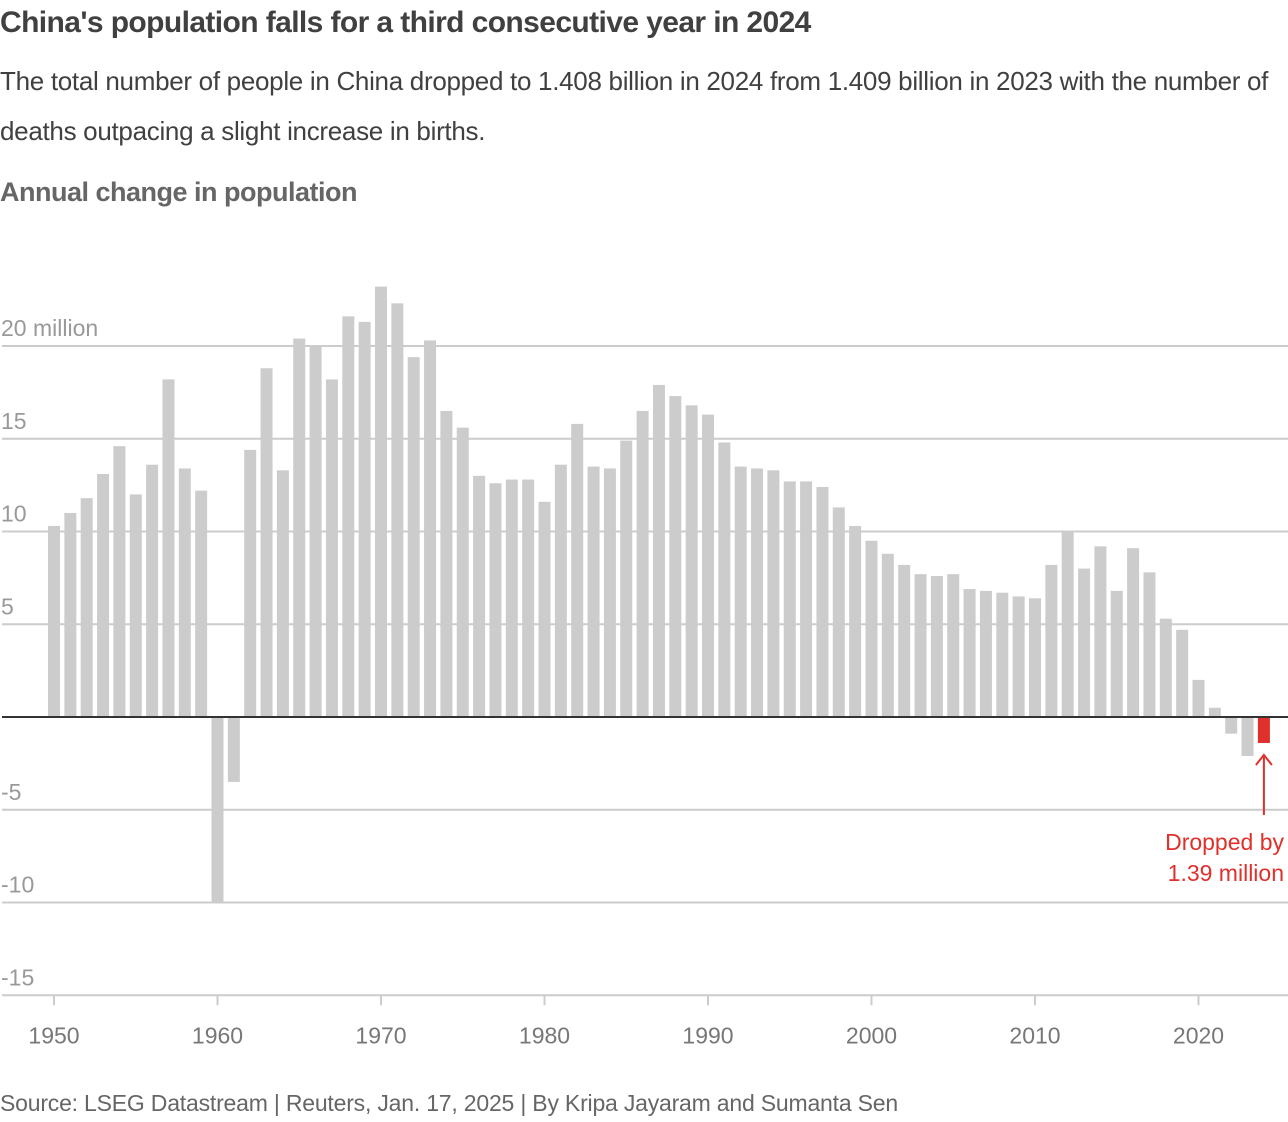 The width and height of the screenshot is (1288, 1122). What do you see at coordinates (1224, 842) in the screenshot?
I see `annotation-text: Dropped by` at bounding box center [1224, 842].